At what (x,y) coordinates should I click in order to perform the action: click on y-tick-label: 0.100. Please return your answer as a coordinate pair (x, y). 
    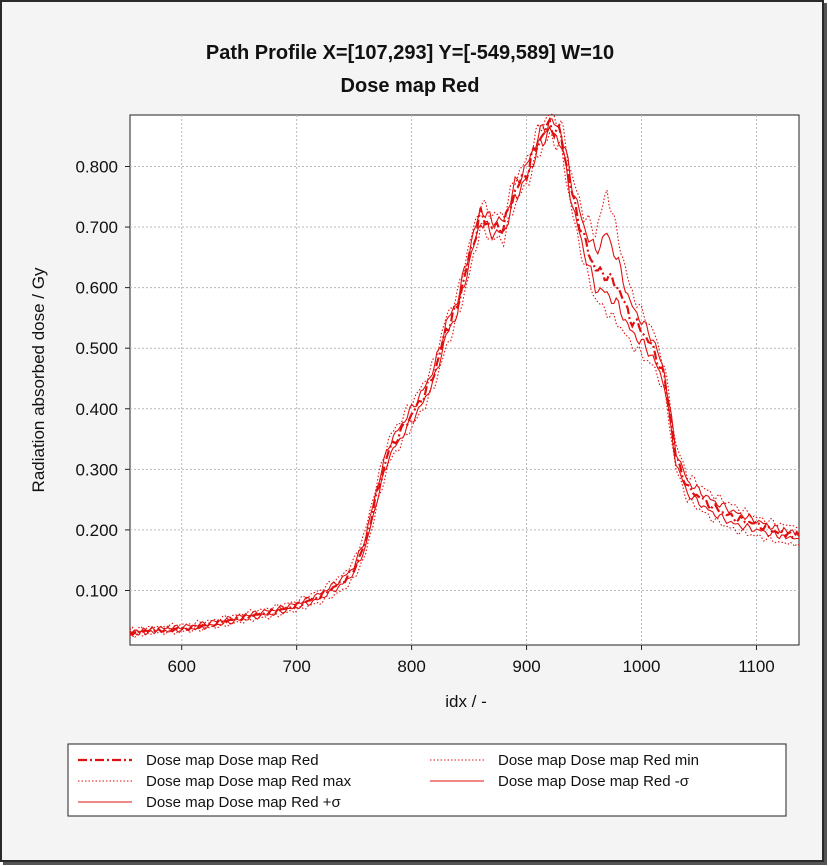
    Looking at the image, I should click on (96, 590).